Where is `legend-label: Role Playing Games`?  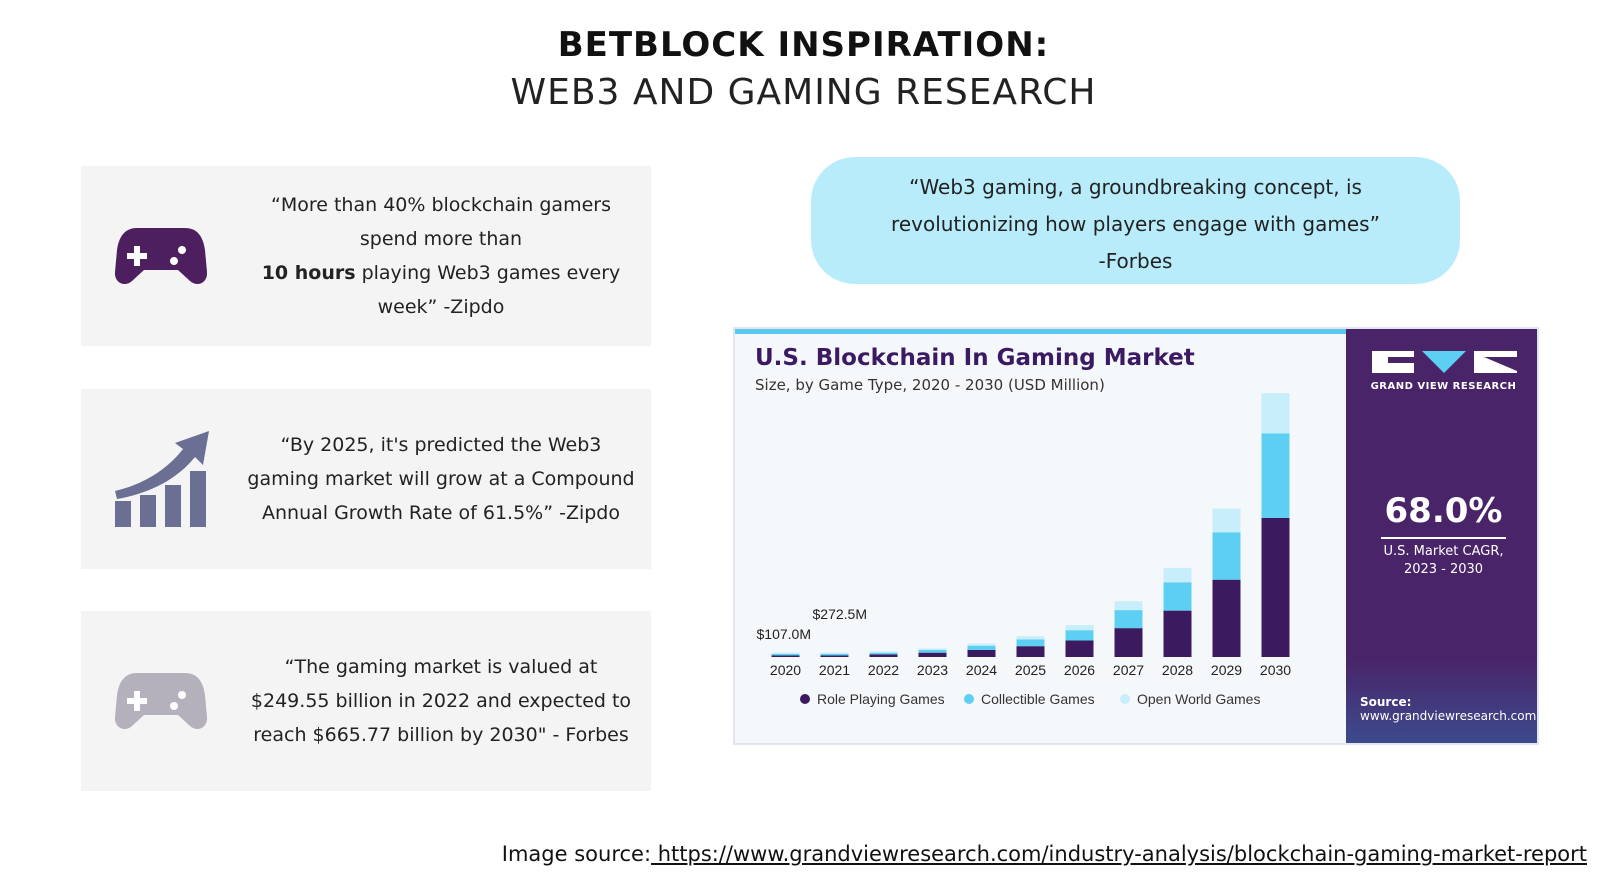 legend-label: Role Playing Games is located at coordinates (881, 699).